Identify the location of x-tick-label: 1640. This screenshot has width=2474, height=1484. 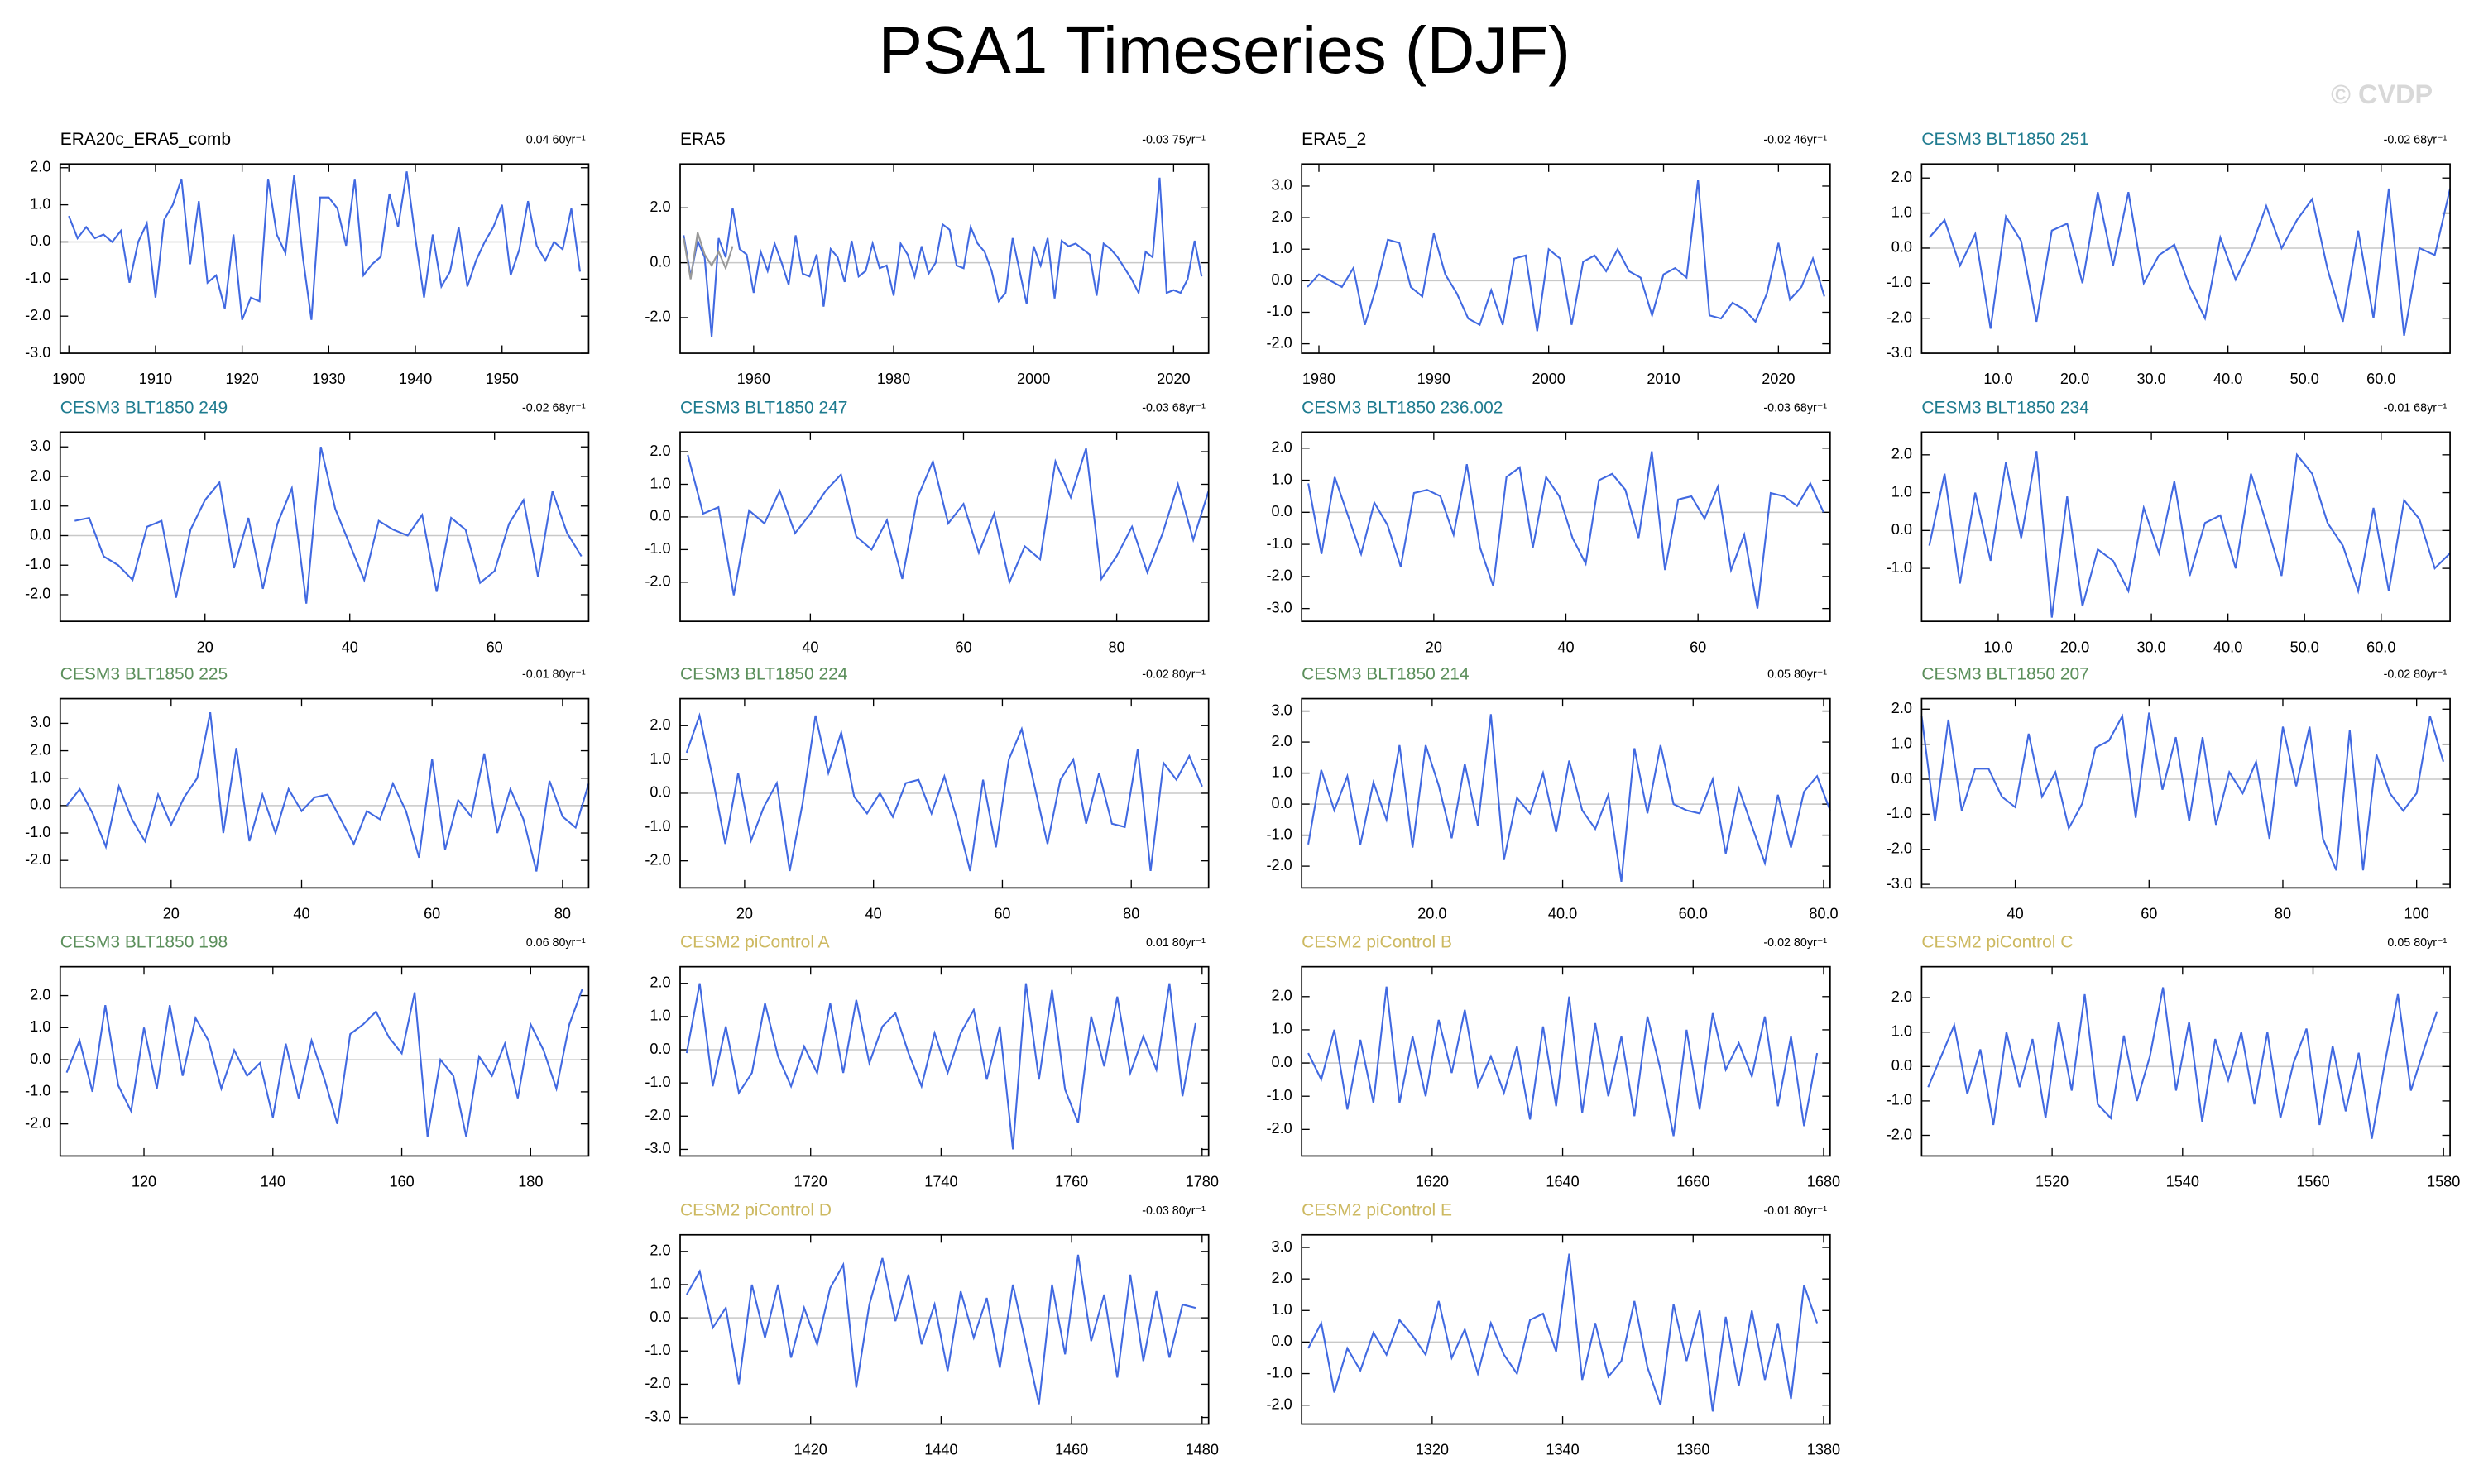
(1563, 1182).